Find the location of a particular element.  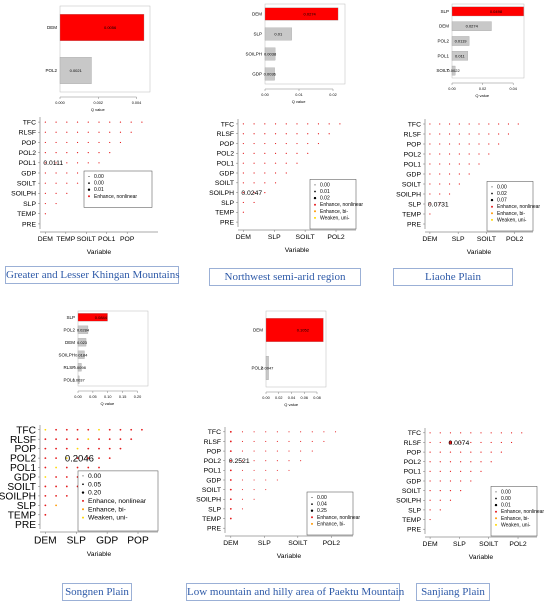

bar-value-label: 0.1052 is located at coordinates (303, 330).